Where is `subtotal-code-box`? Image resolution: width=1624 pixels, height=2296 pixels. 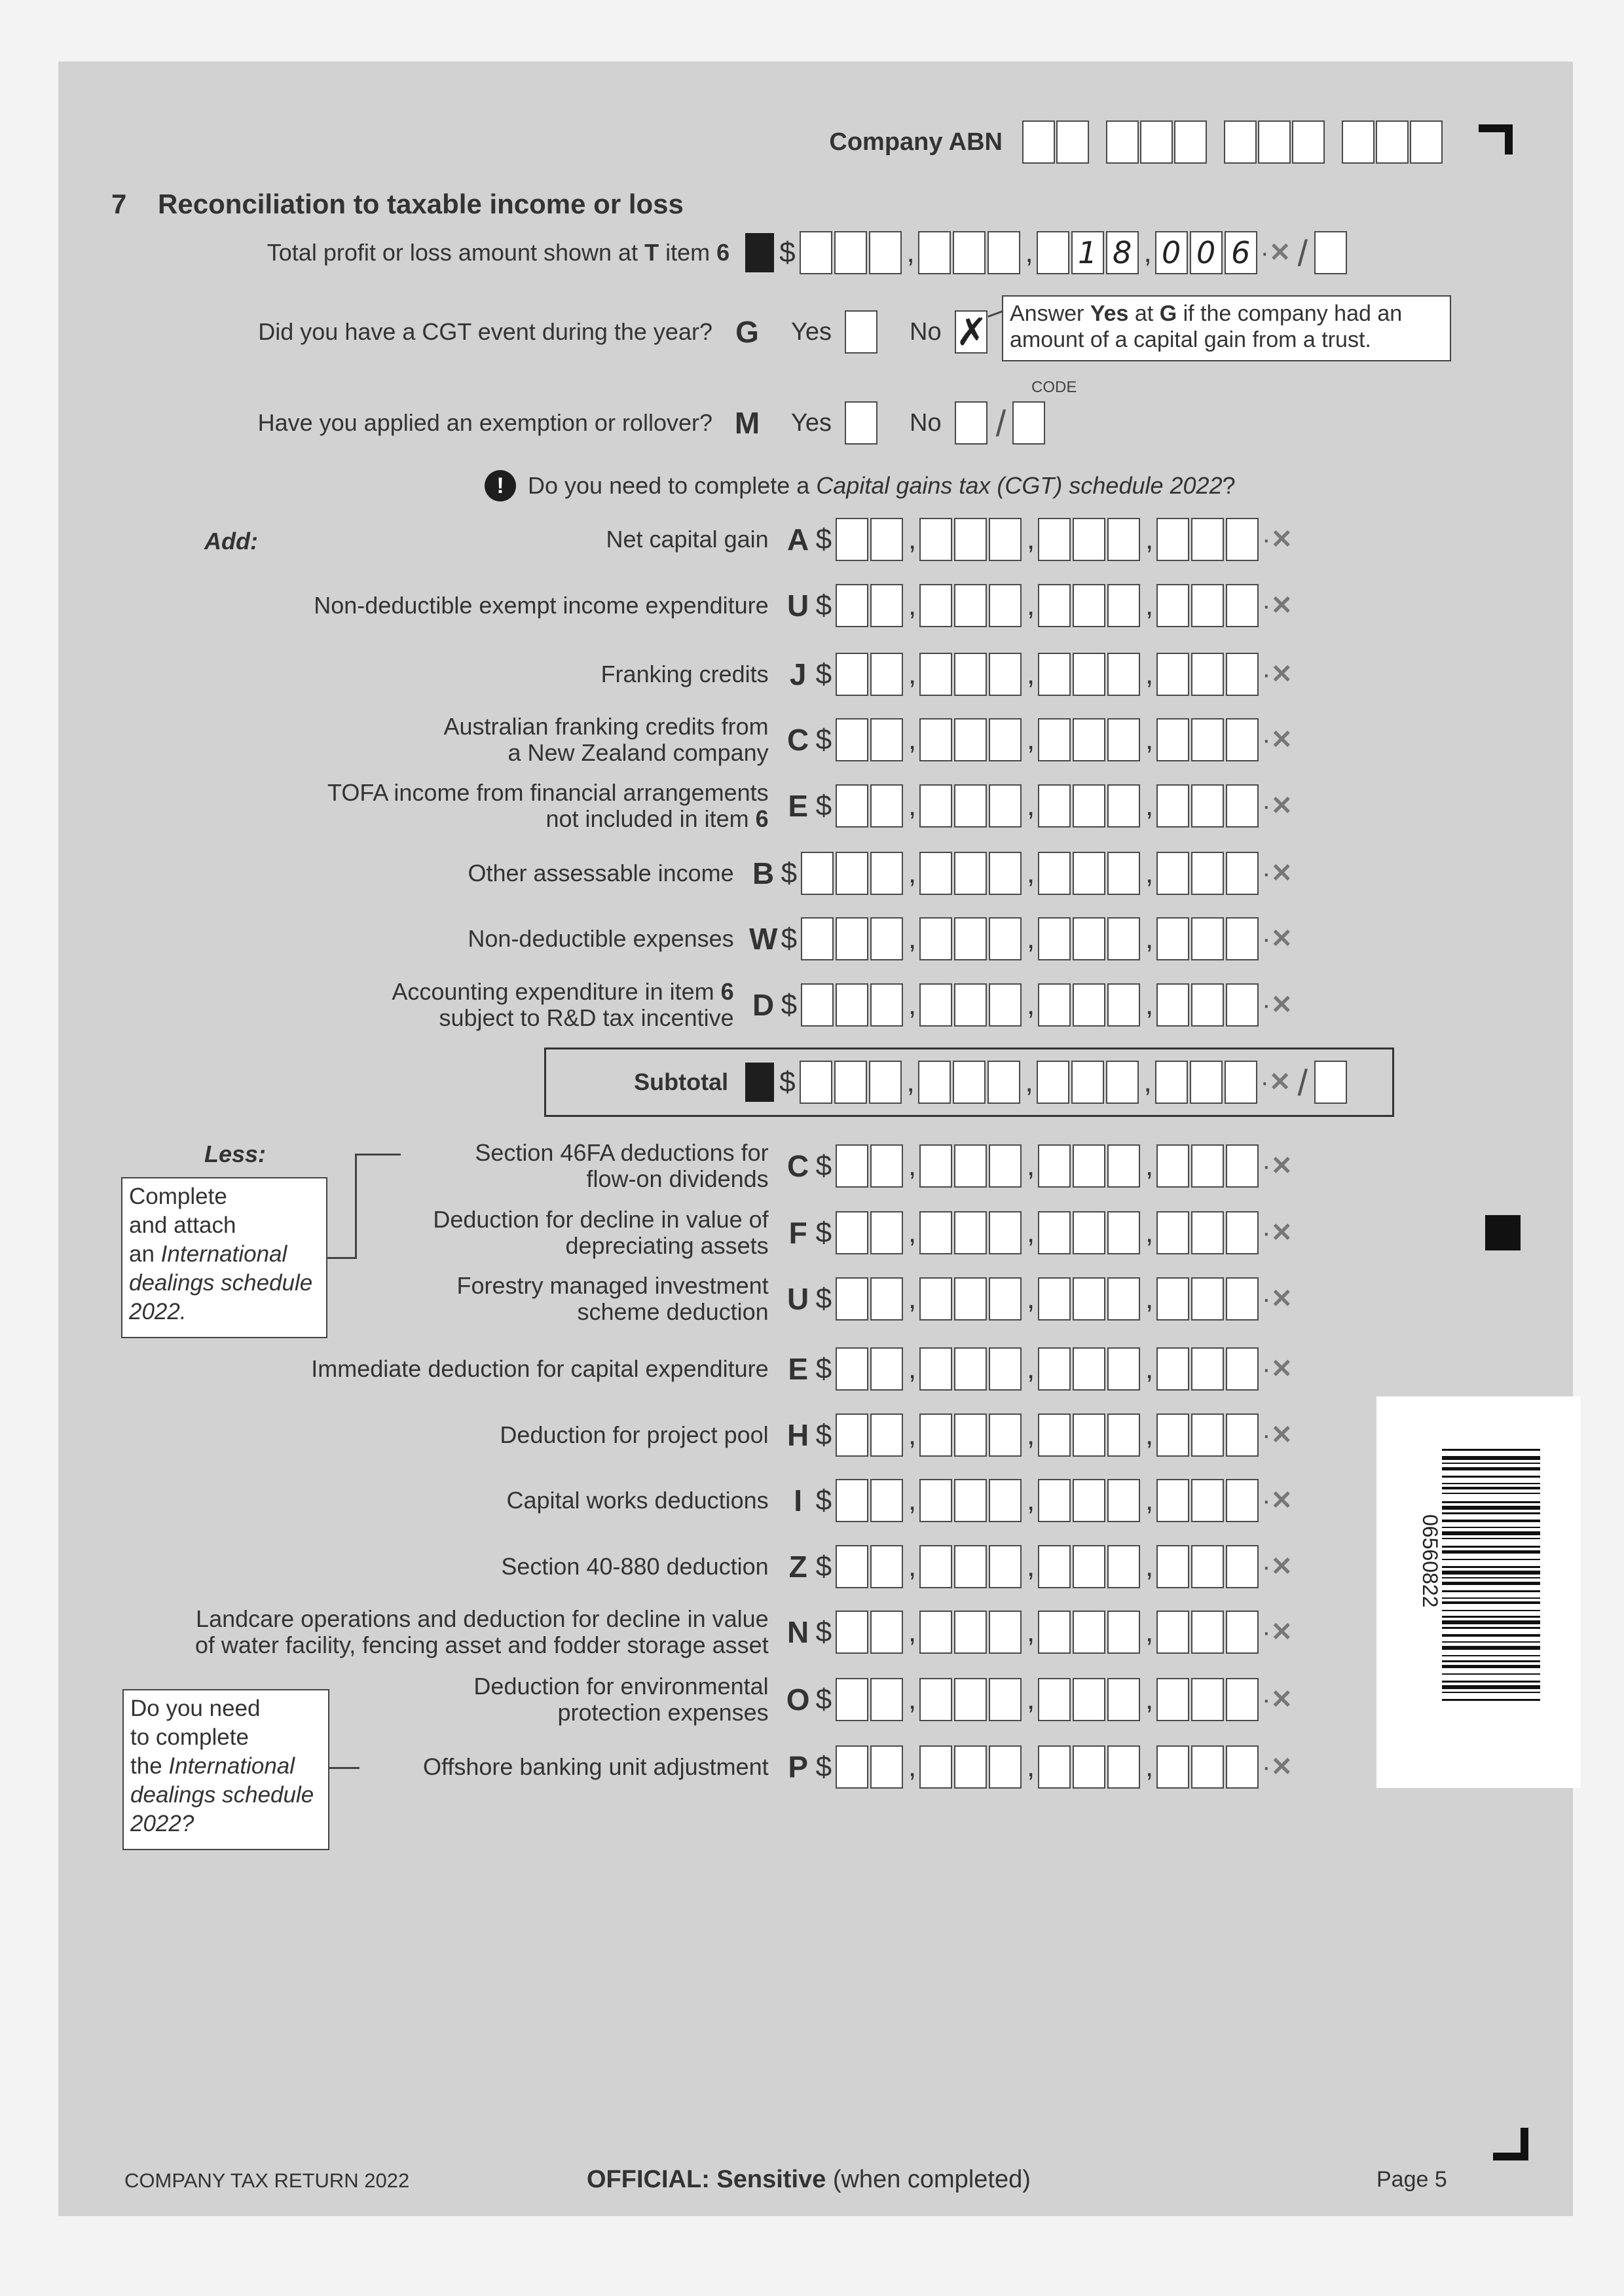
subtotal-code-box is located at coordinates (1330, 1082).